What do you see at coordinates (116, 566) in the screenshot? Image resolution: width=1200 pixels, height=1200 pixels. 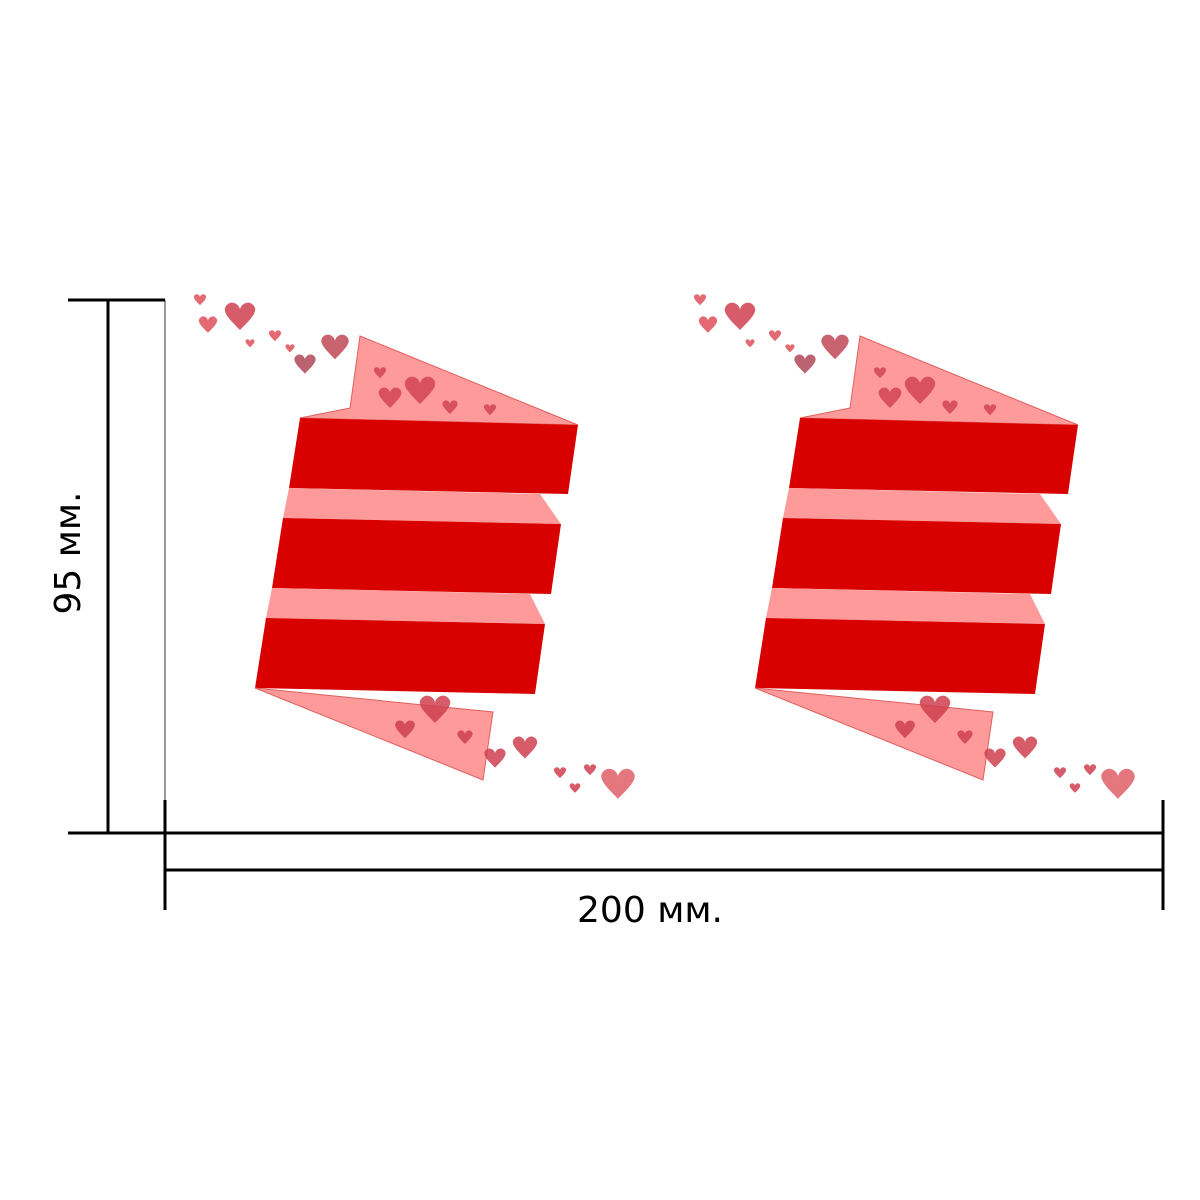 I see `height-dimension` at bounding box center [116, 566].